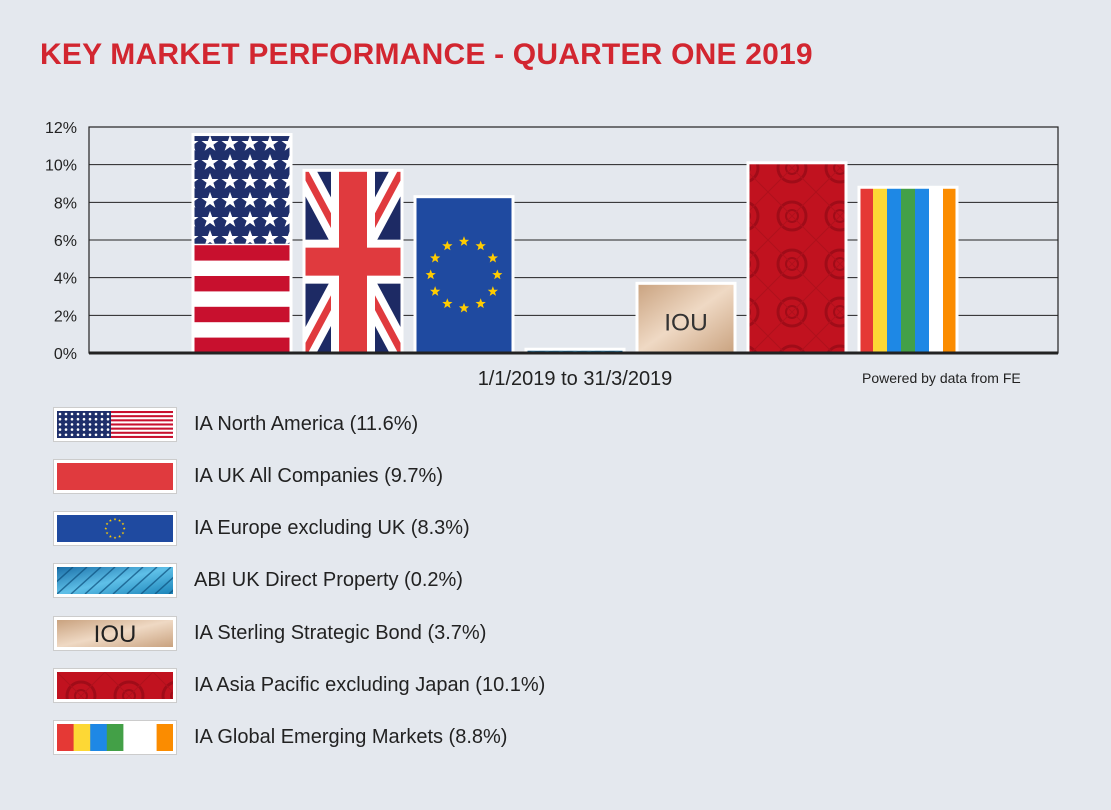 The image size is (1111, 810). Describe the element at coordinates (61, 128) in the screenshot. I see `y-tick-label: 12%` at that location.